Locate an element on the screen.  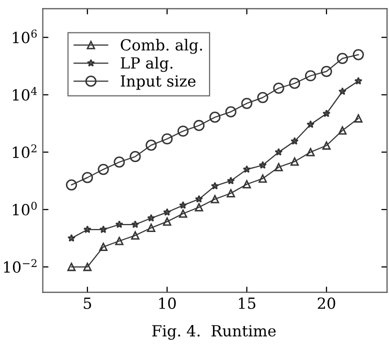
x-tick-label: 15 is located at coordinates (247, 303).